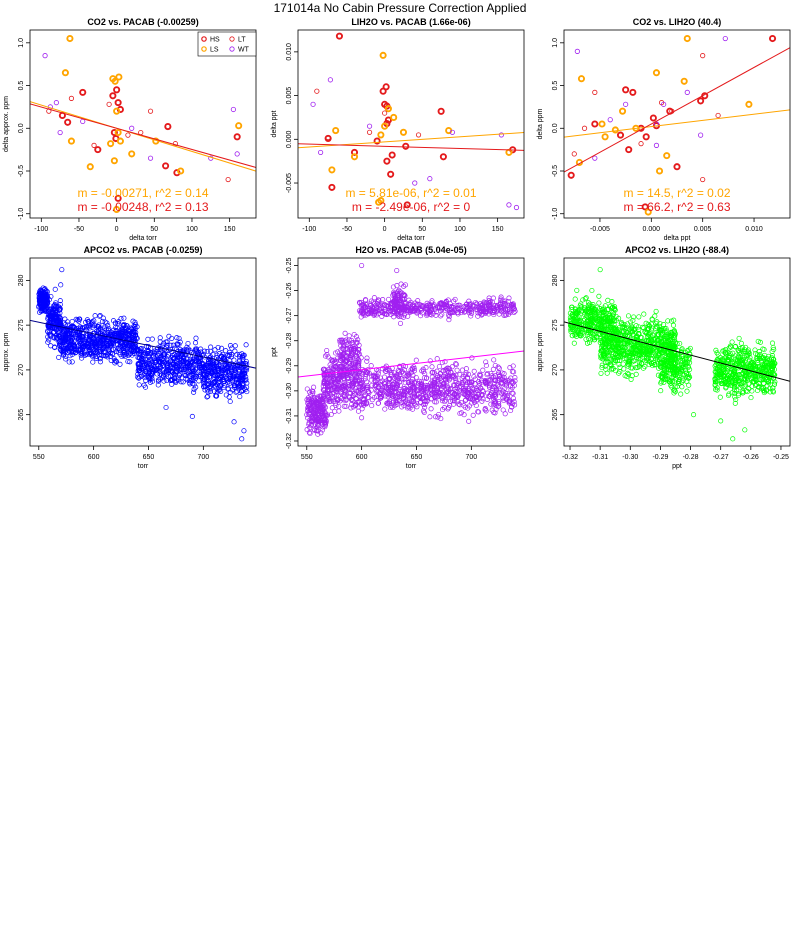  What do you see at coordinates (143, 354) in the screenshot?
I see `point-cloud` at bounding box center [143, 354].